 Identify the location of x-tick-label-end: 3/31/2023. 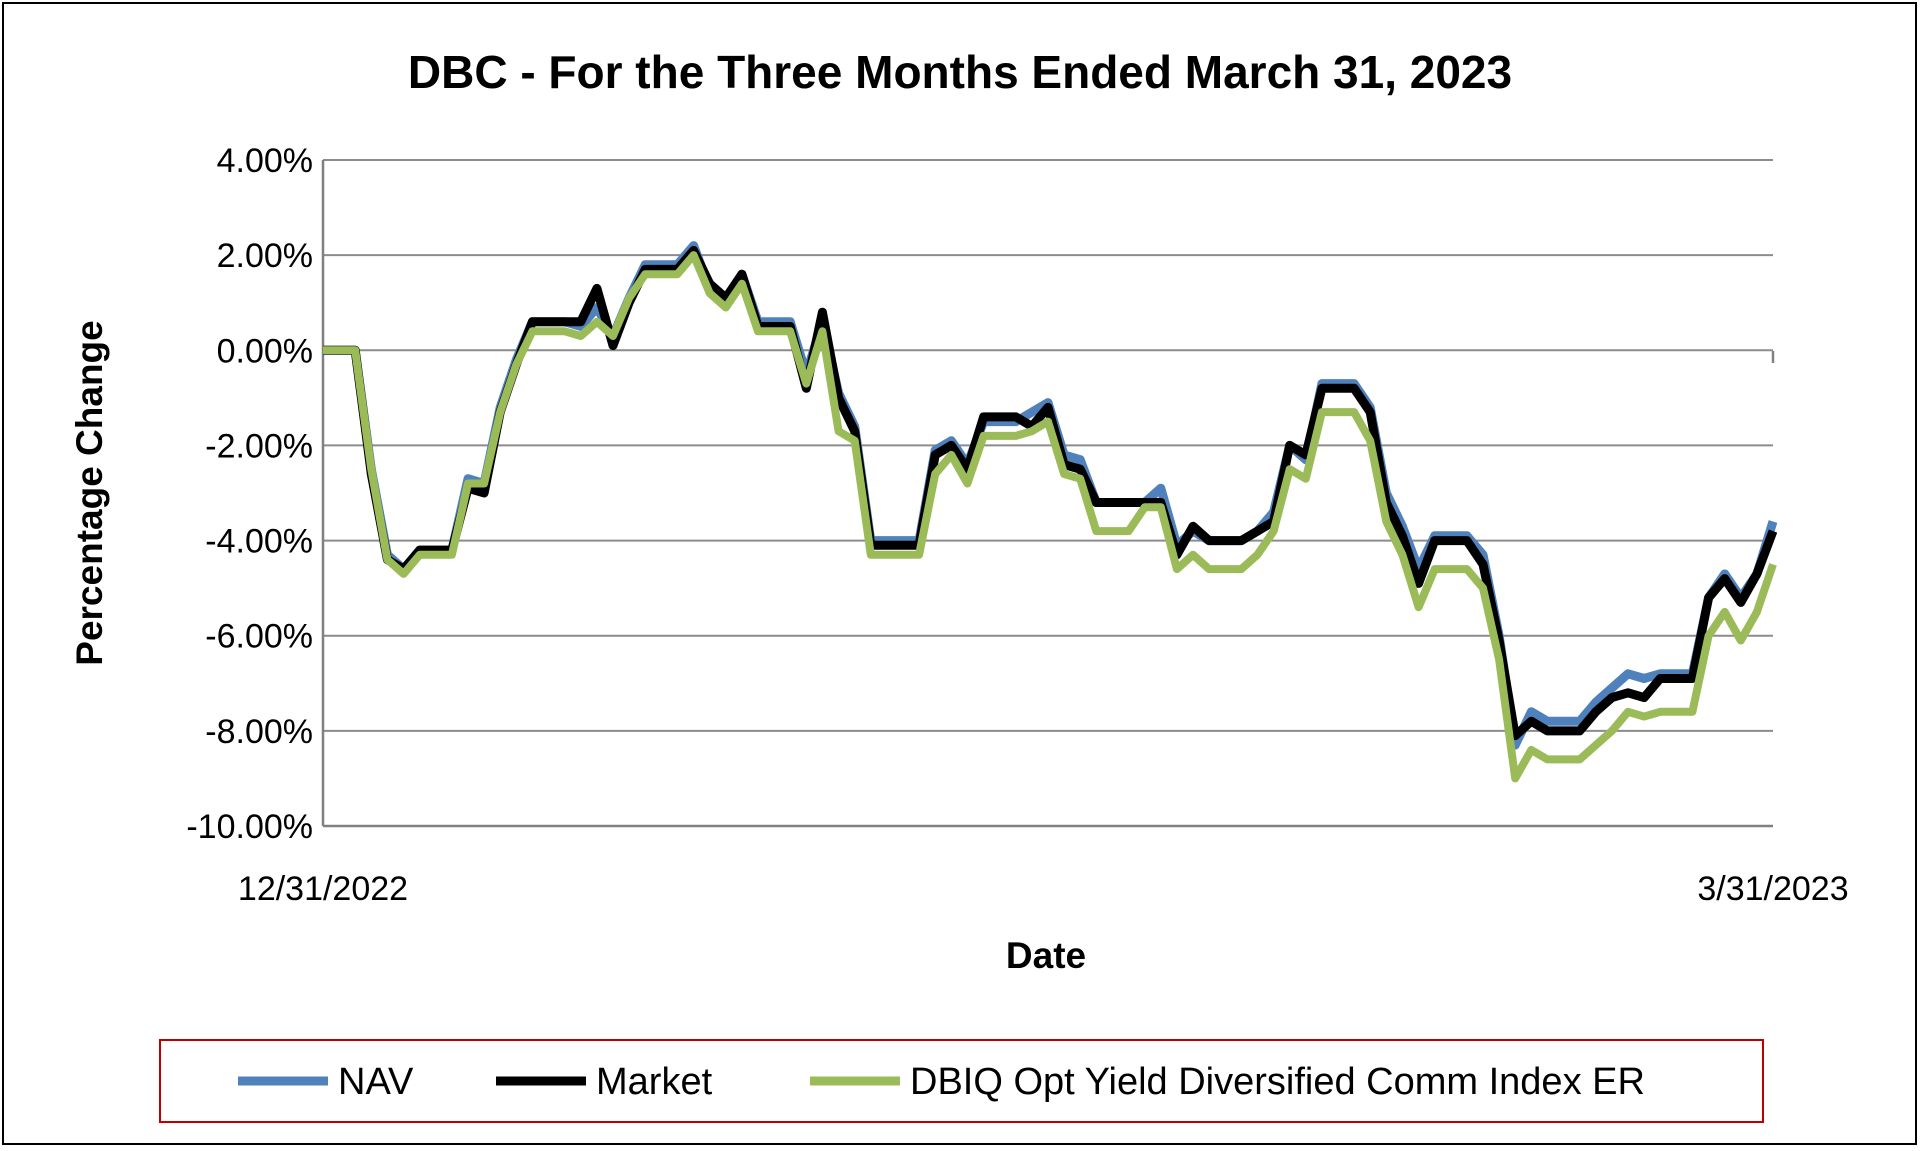
(1772, 889).